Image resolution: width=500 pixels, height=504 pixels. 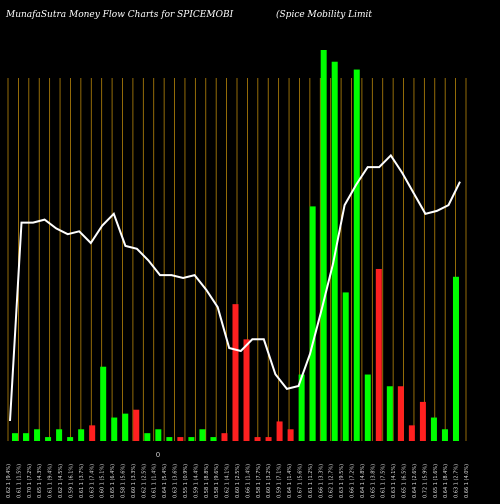 What do you see at coordinates (373, 481) in the screenshot?
I see `x-tick-label: 0.65 1 (3.8%)` at bounding box center [373, 481].